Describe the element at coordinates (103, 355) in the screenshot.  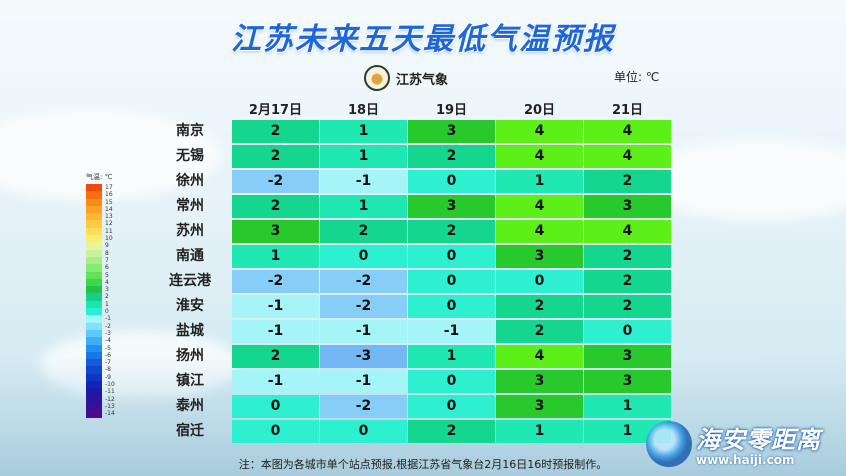
I see `legend-item: -6` at that location.